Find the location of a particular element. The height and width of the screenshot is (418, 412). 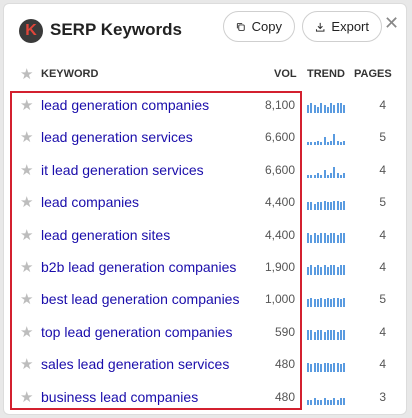

export-button: Export is located at coordinates (342, 26).